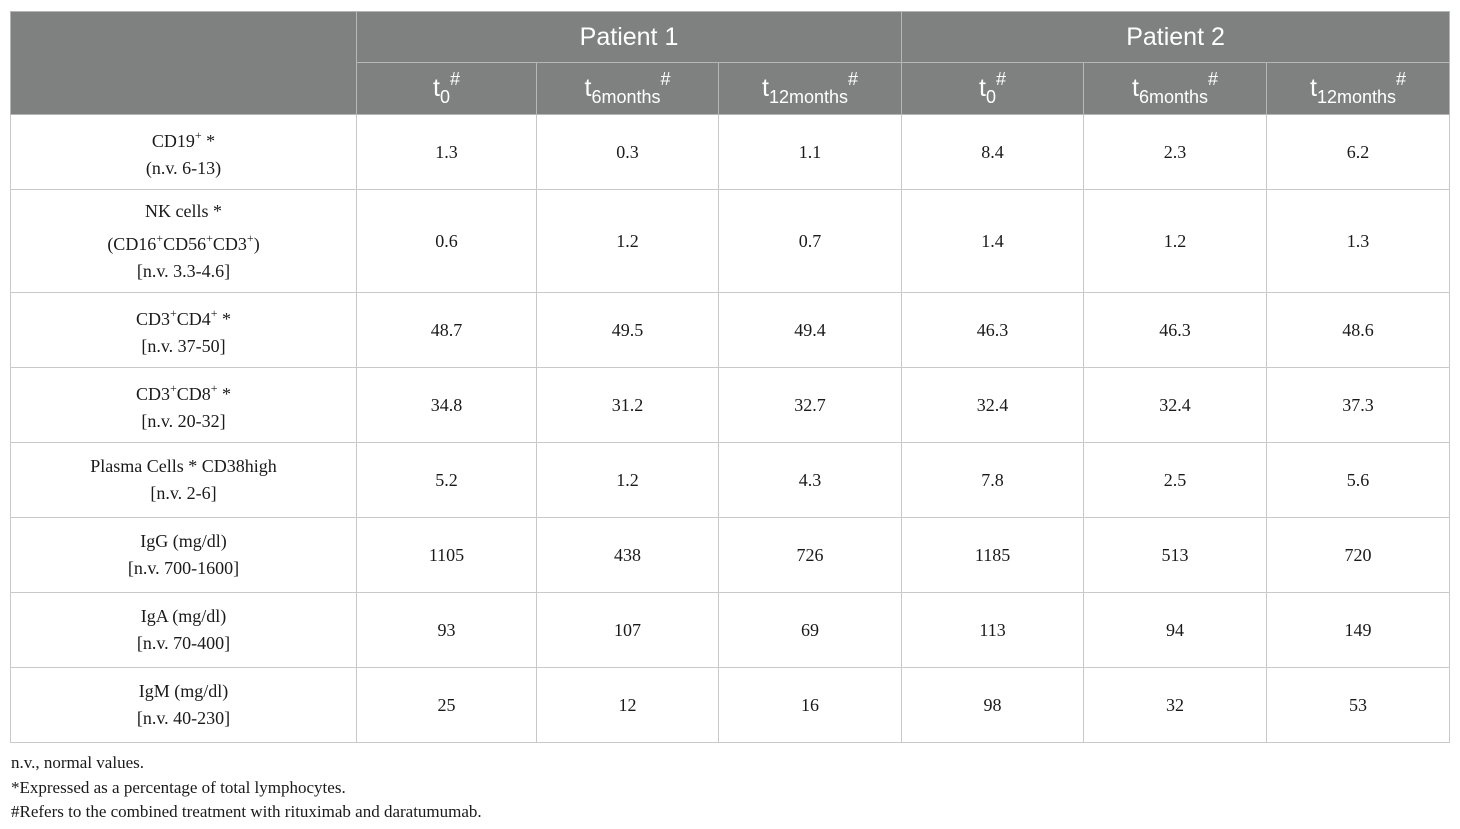 This screenshot has width=1460, height=829. What do you see at coordinates (627, 555) in the screenshot?
I see `value-cell: 438` at bounding box center [627, 555].